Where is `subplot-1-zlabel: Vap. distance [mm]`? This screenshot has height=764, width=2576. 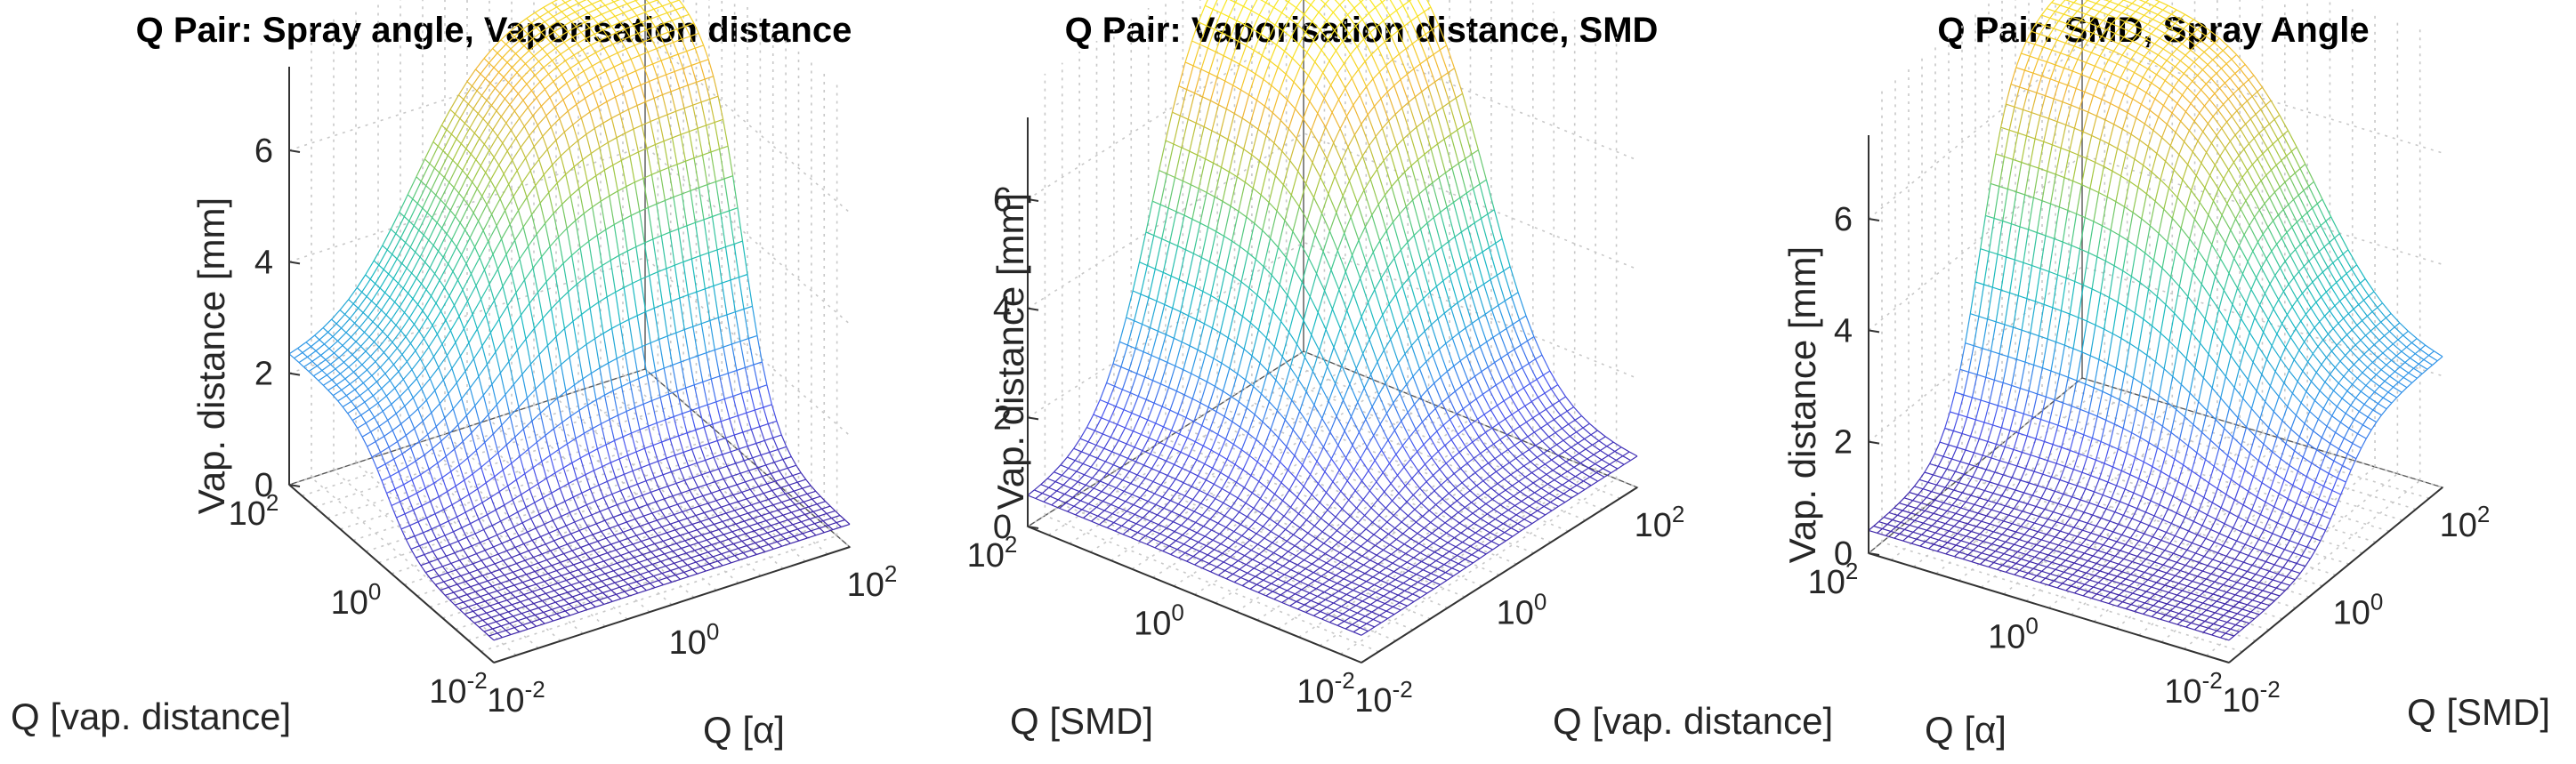
subplot-1-zlabel: Vap. distance [mm] is located at coordinates (211, 355).